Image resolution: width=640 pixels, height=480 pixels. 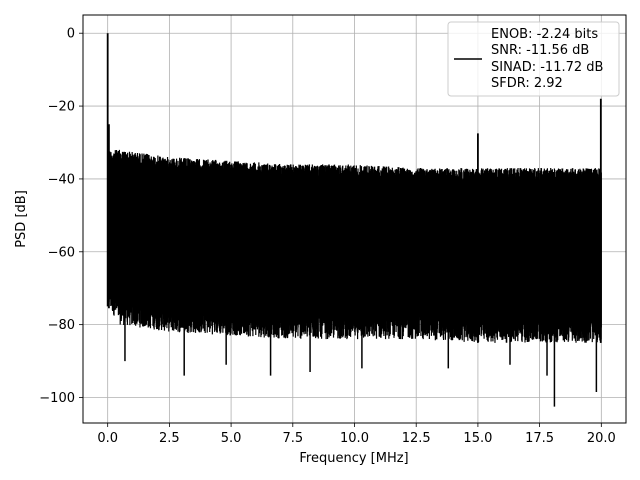 What do you see at coordinates (539, 438) in the screenshot?
I see `x-tick-label: 17.5` at bounding box center [539, 438].